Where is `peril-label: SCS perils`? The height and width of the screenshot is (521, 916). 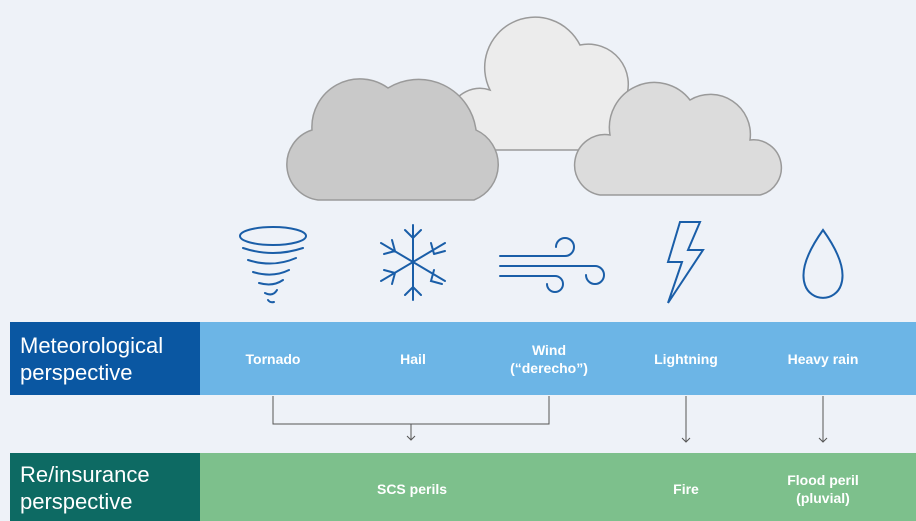 peril-label: SCS perils is located at coordinates (412, 489).